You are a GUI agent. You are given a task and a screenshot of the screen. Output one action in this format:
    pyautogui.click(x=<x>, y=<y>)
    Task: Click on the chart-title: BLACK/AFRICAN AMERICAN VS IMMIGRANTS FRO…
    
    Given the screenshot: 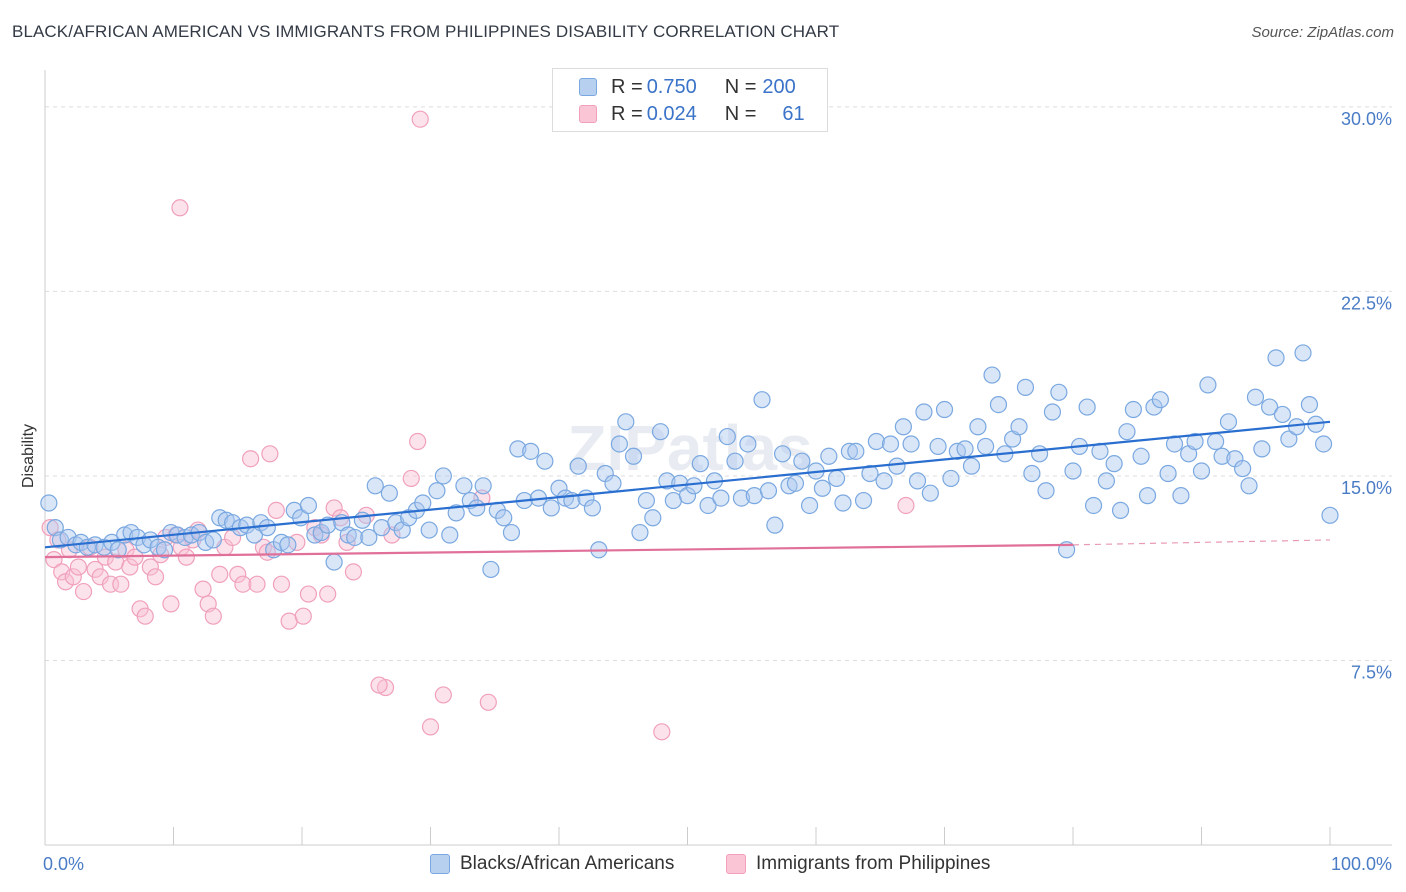 What is the action you would take?
    pyautogui.click(x=426, y=31)
    